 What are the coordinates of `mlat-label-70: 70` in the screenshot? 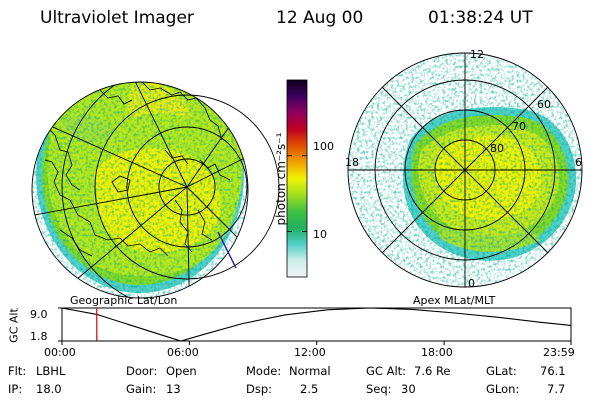 It's located at (519, 126).